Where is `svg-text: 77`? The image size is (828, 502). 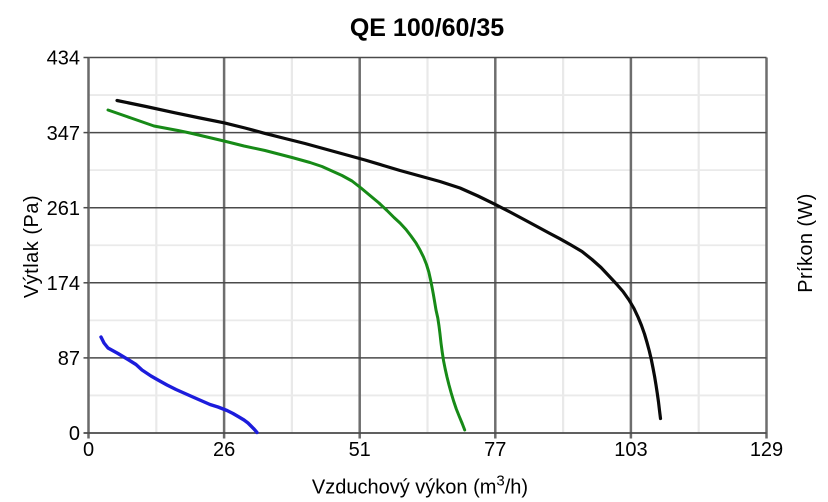 svg-text: 77 is located at coordinates (495, 450).